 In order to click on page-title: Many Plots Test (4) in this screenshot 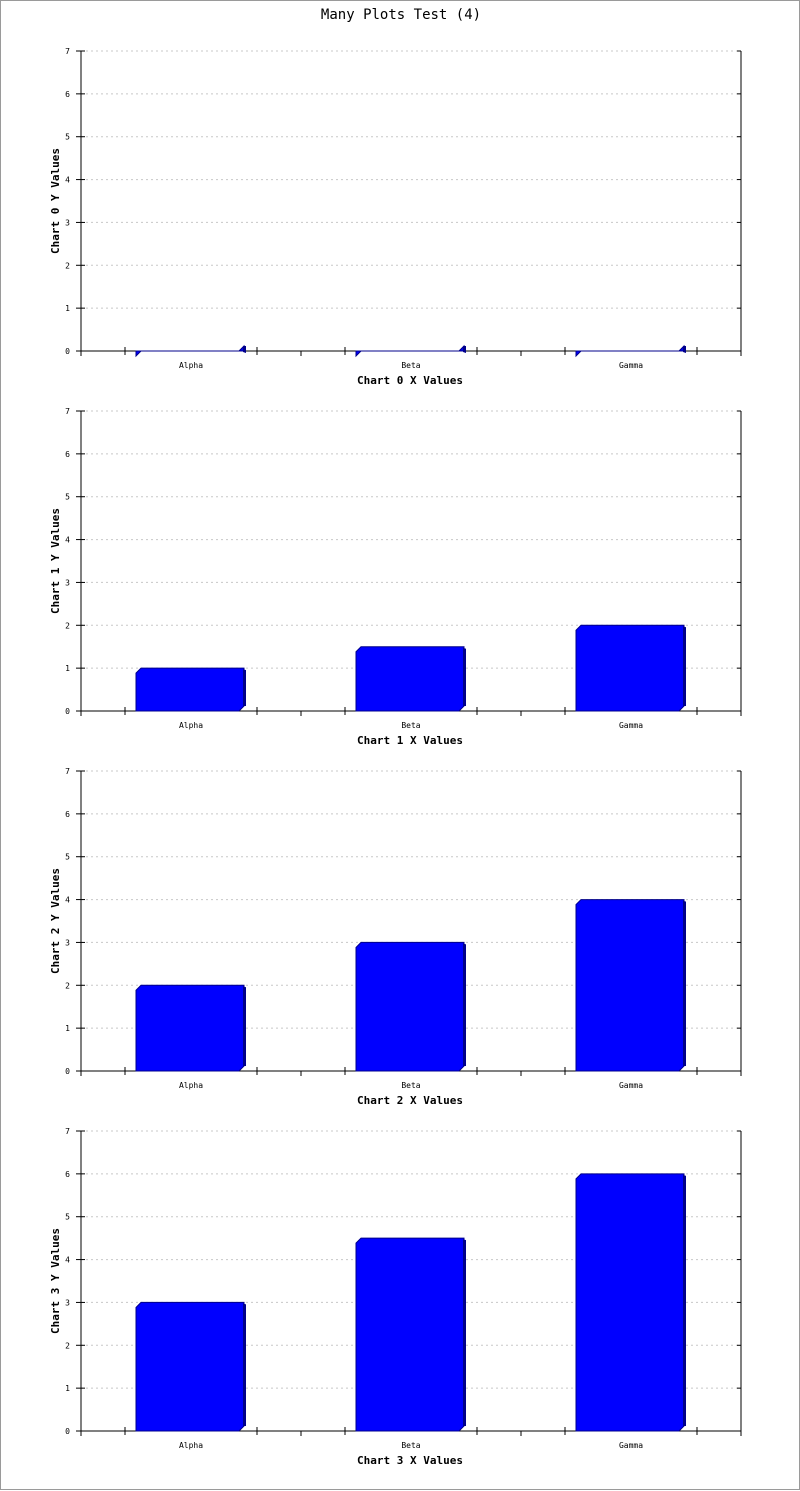, I will do `click(401, 15)`.